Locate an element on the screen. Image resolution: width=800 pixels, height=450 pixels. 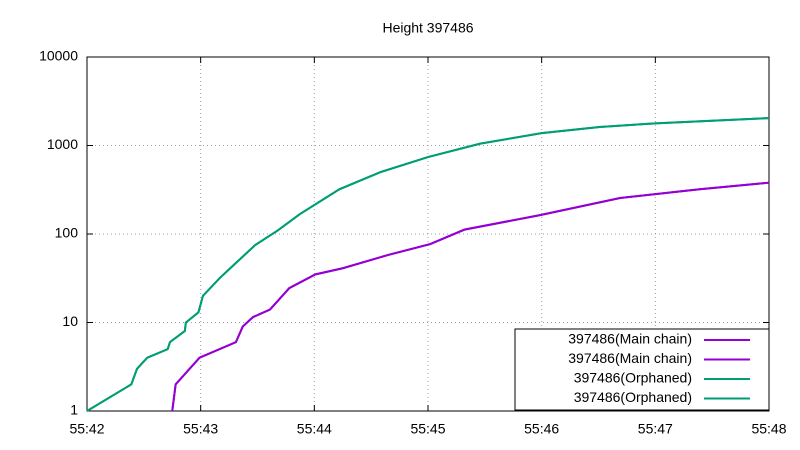
y-tick-label: 10 is located at coordinates (70, 321).